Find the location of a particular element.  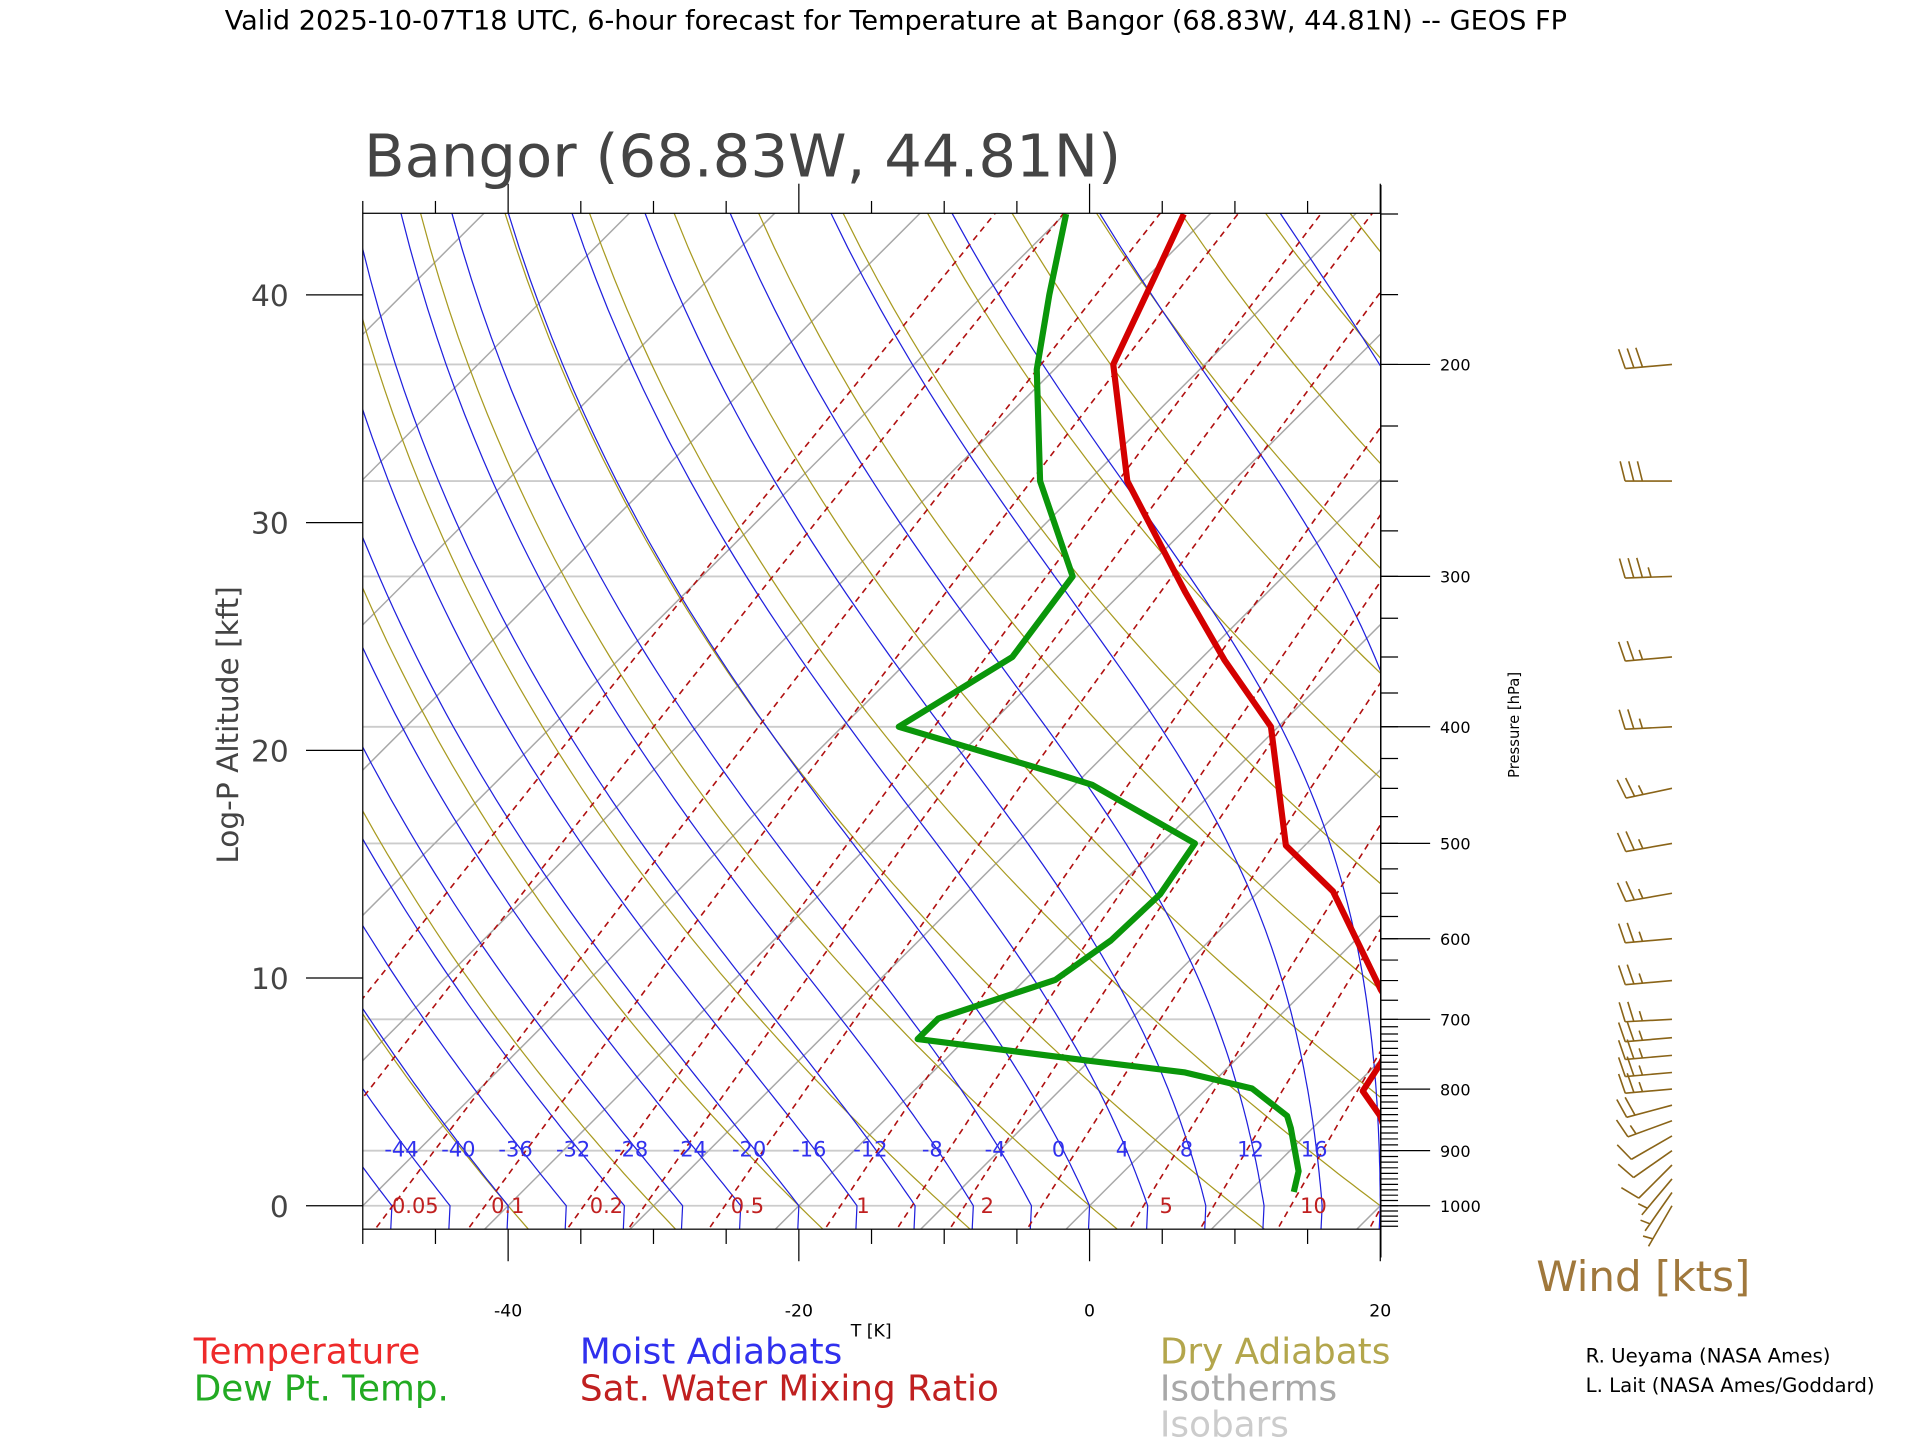

credit-1: R. Ueyama (NASA Ames) is located at coordinates (1708, 1355).